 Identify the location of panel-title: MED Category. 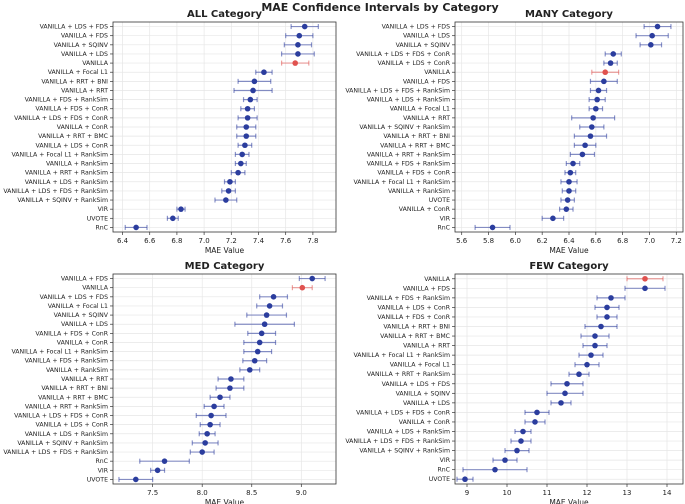
(225, 266).